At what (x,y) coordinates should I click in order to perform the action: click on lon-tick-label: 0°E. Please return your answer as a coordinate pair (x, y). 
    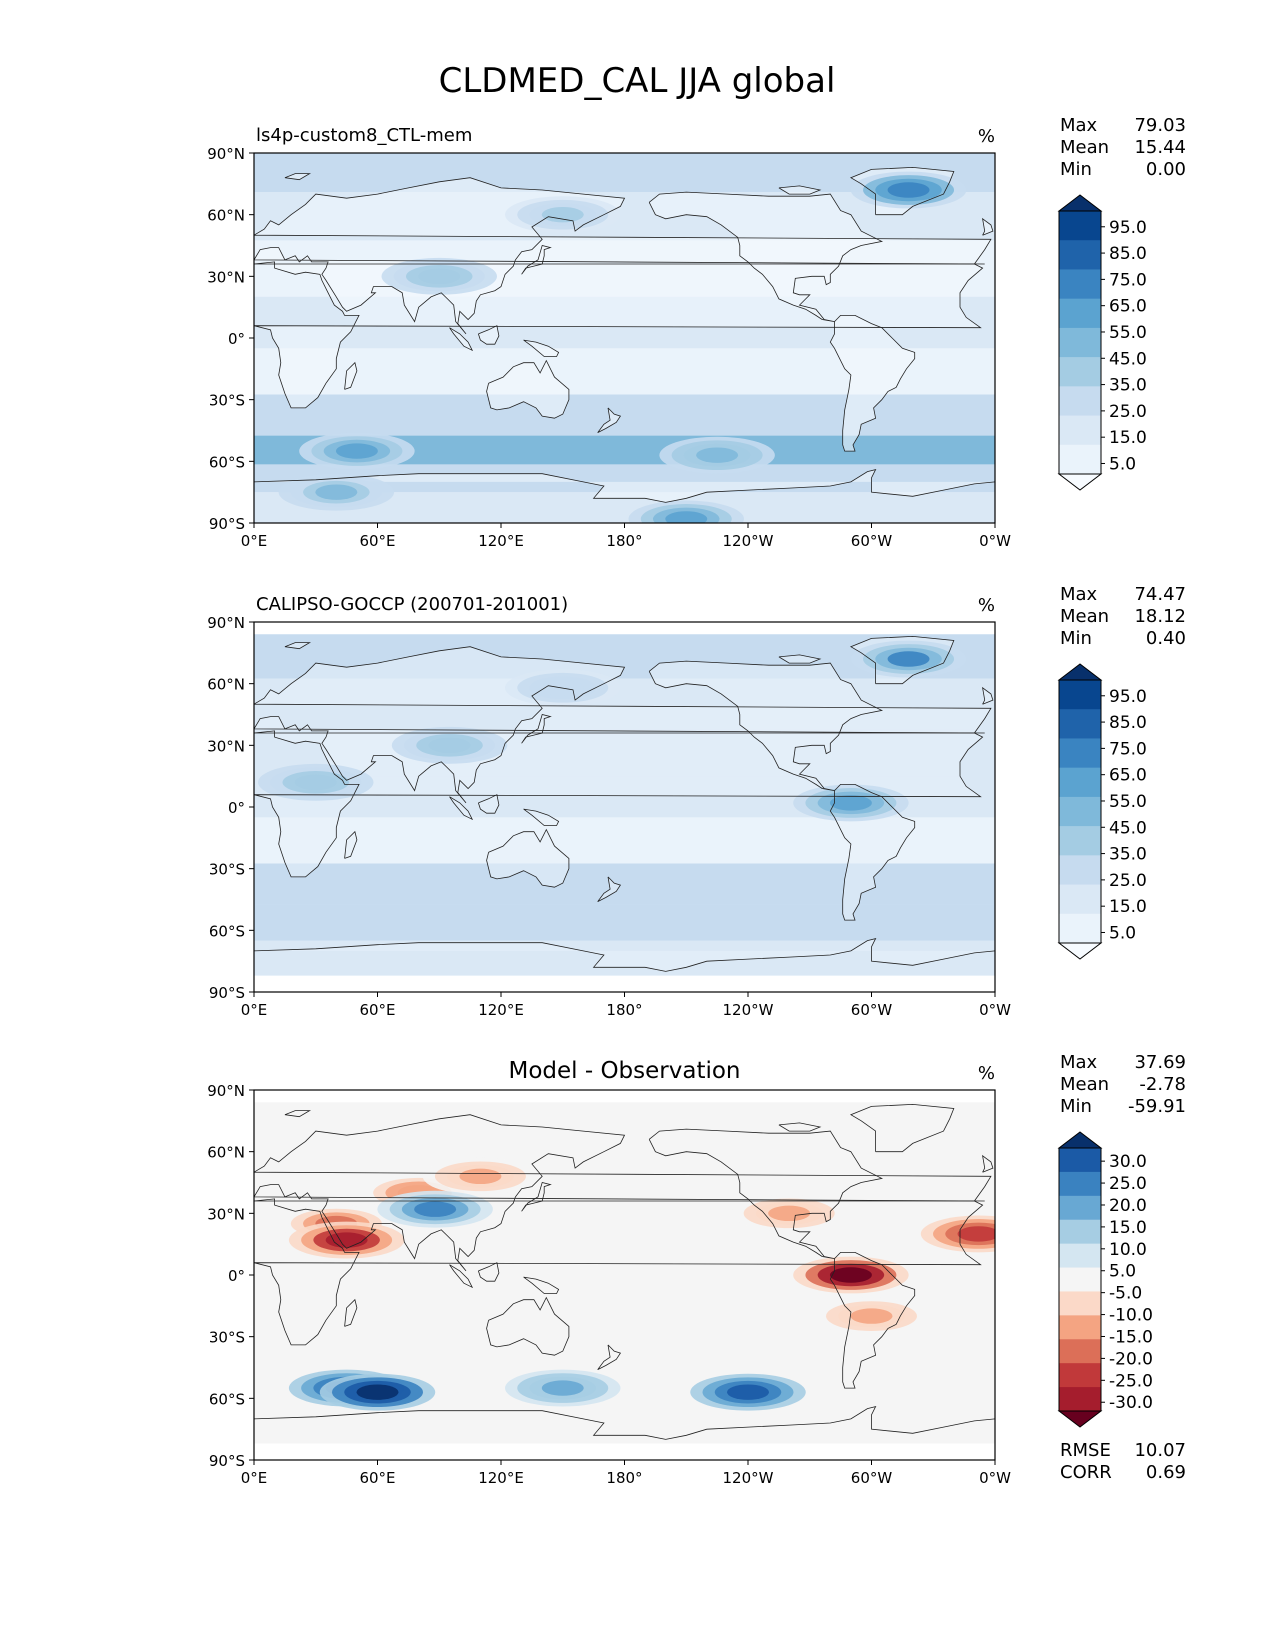
    Looking at the image, I should click on (254, 1478).